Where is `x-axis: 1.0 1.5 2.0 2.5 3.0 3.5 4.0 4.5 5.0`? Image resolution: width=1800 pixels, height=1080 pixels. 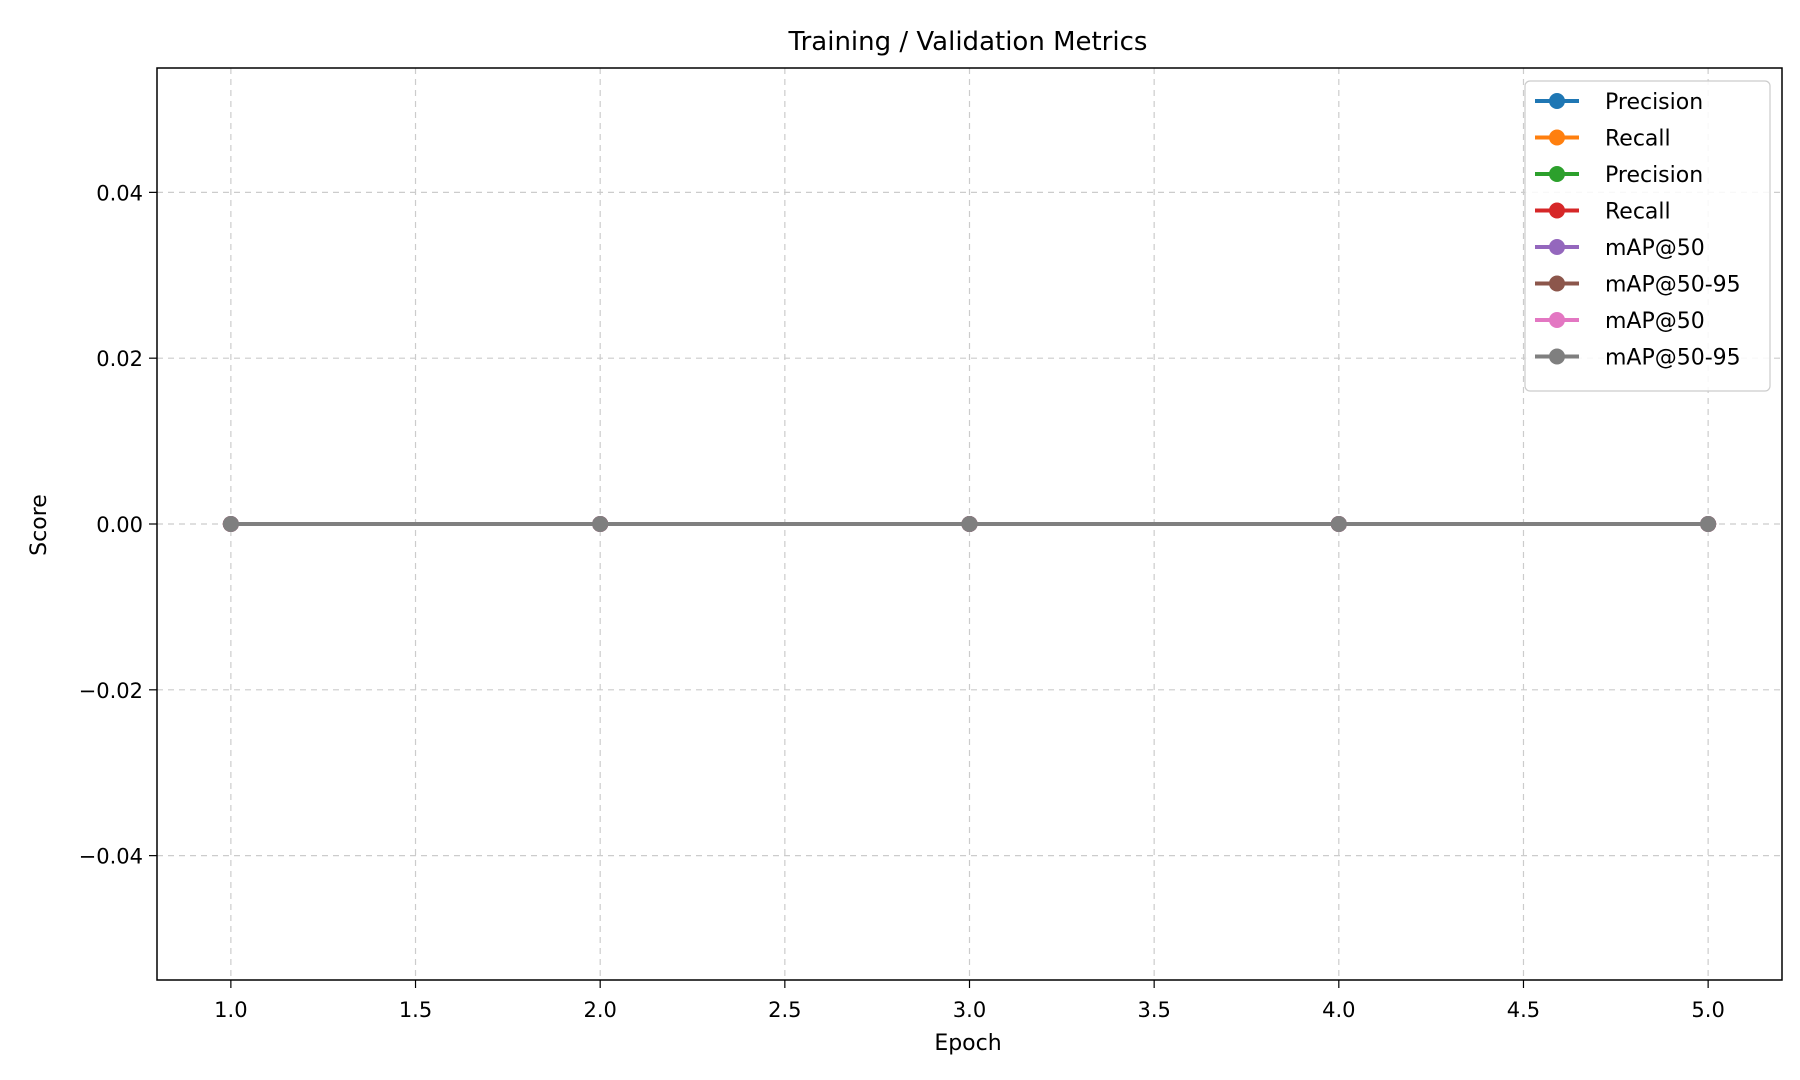
x-axis: 1.0 1.5 2.0 2.5 3.0 3.5 4.0 4.5 5.0 is located at coordinates (969, 1001).